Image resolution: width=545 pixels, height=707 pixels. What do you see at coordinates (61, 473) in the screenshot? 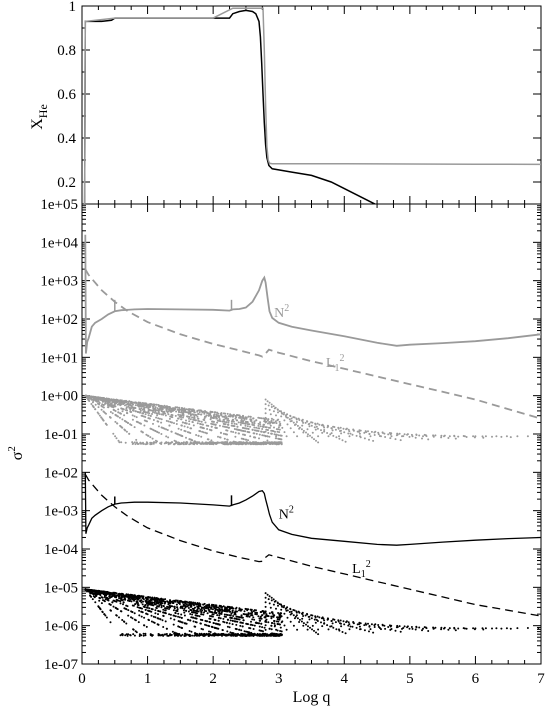
I see `y-tick-label: 1e-02` at bounding box center [61, 473].